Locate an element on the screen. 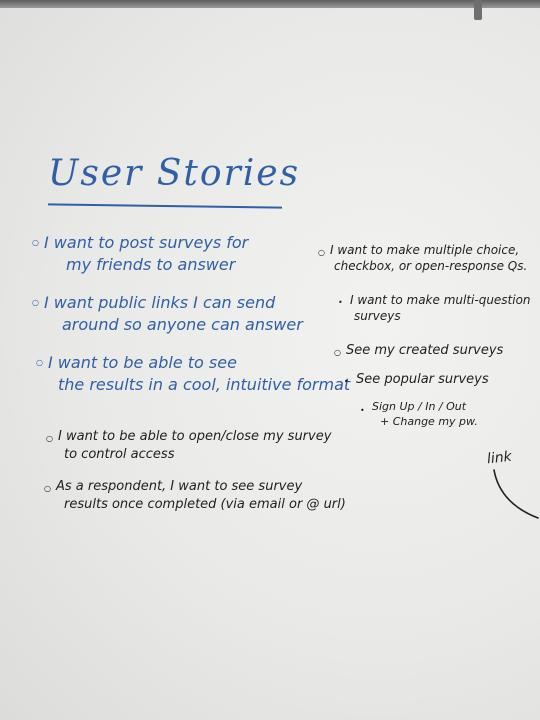 The width and height of the screenshot is (540, 720). story-line: Sign Up / In / Out is located at coordinates (419, 406).